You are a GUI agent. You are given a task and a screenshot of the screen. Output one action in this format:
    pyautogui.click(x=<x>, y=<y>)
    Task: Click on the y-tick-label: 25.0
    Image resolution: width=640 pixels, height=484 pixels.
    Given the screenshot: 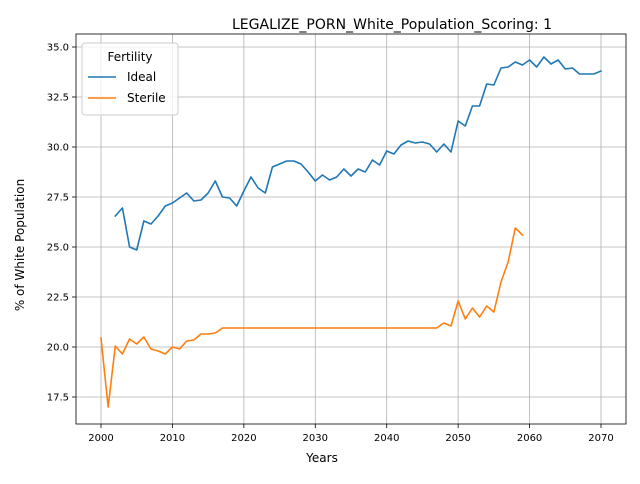 What is the action you would take?
    pyautogui.click(x=58, y=248)
    